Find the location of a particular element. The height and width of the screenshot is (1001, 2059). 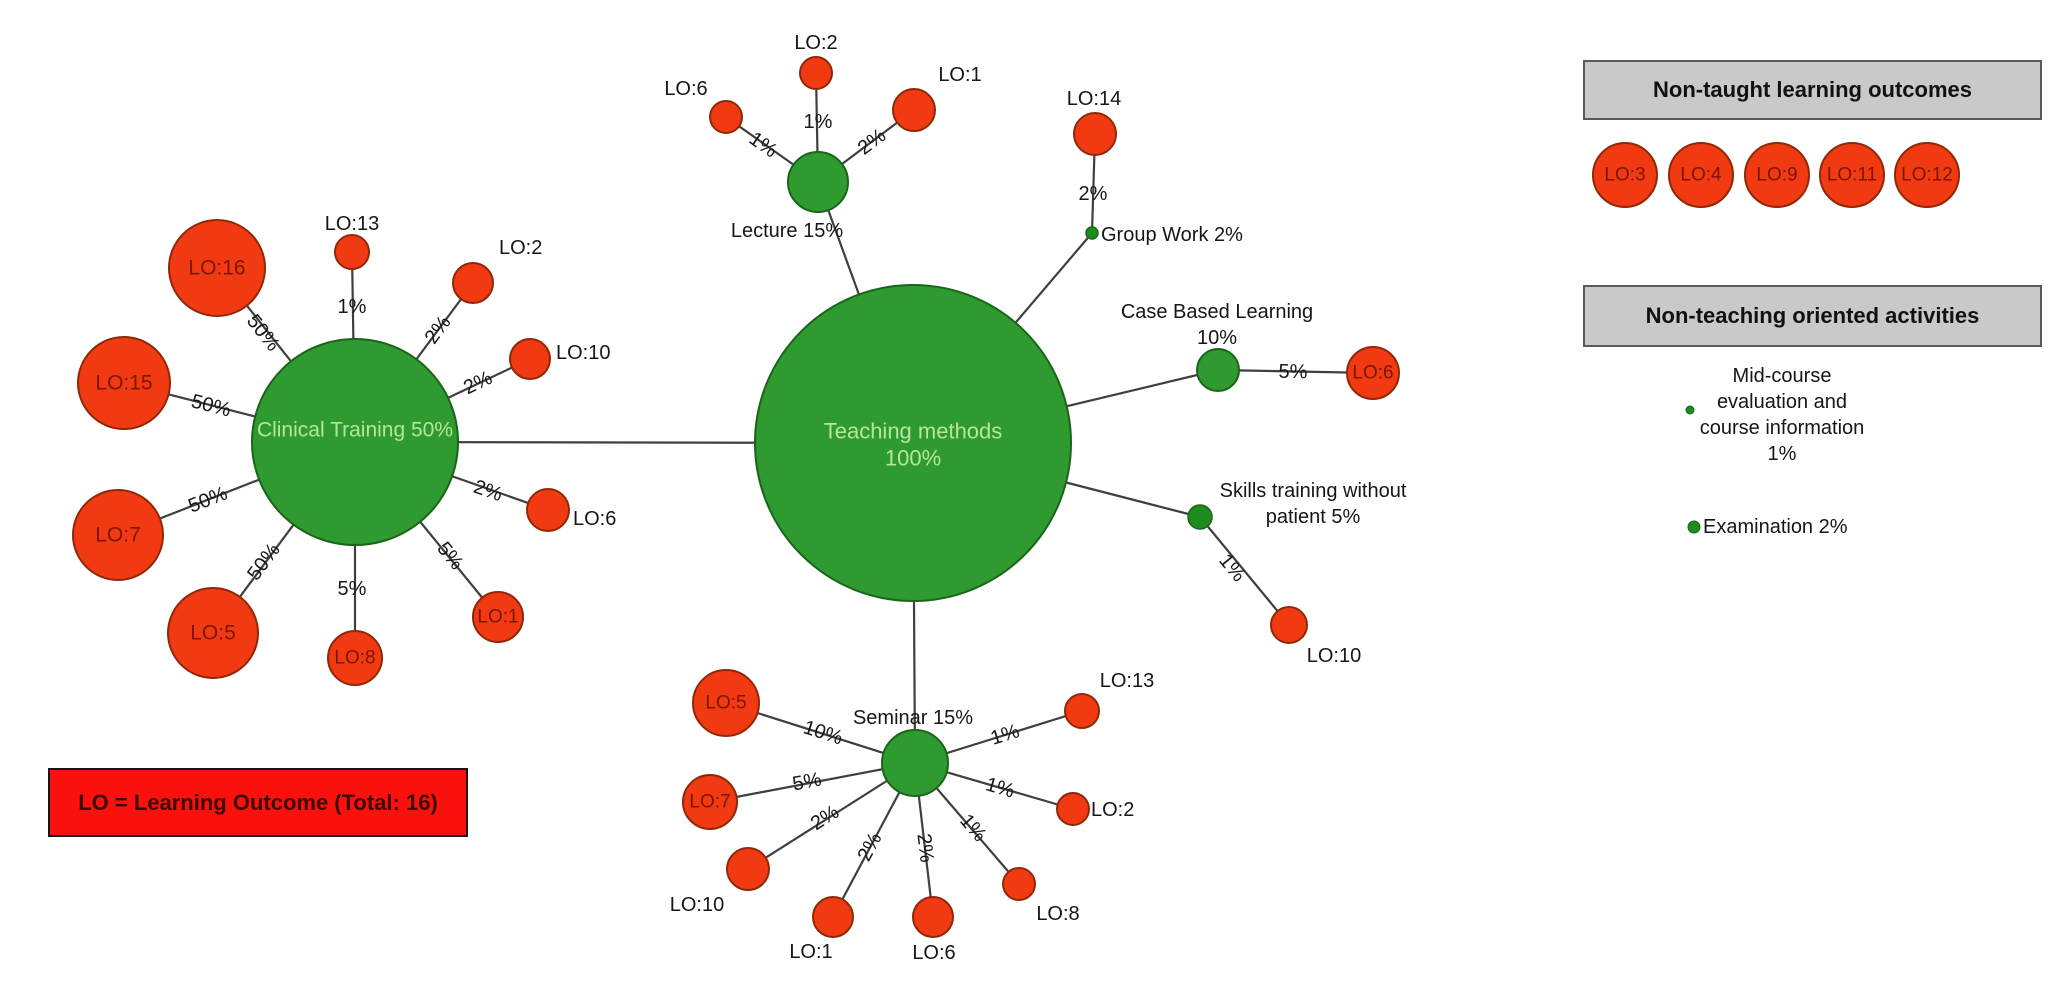

edge-label-seminar-lo-10: 2% is located at coordinates (825, 818).